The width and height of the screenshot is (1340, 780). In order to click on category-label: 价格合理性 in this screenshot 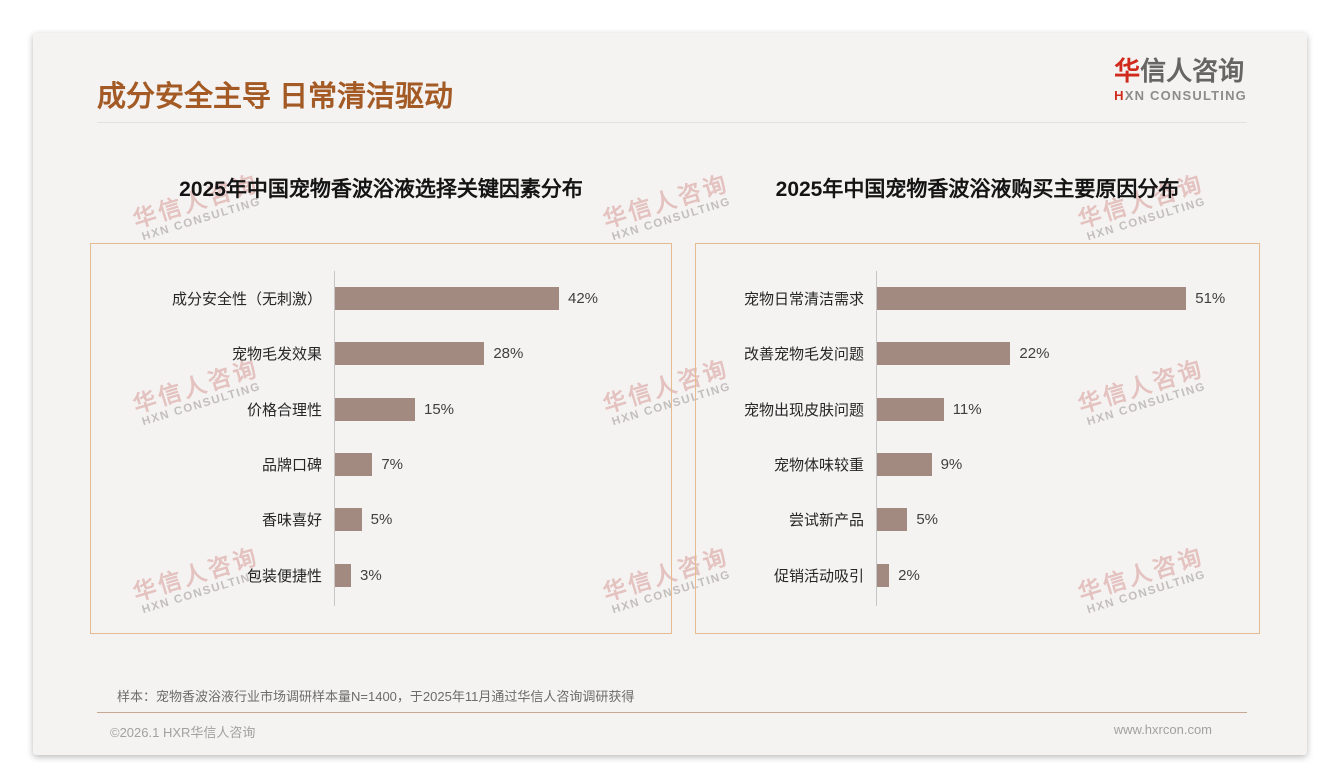, I will do `click(284, 410)`.